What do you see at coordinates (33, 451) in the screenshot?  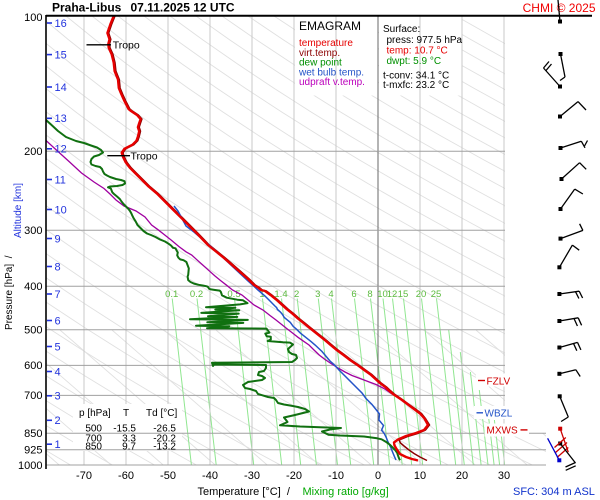 I see `svg-text: 925` at bounding box center [33, 451].